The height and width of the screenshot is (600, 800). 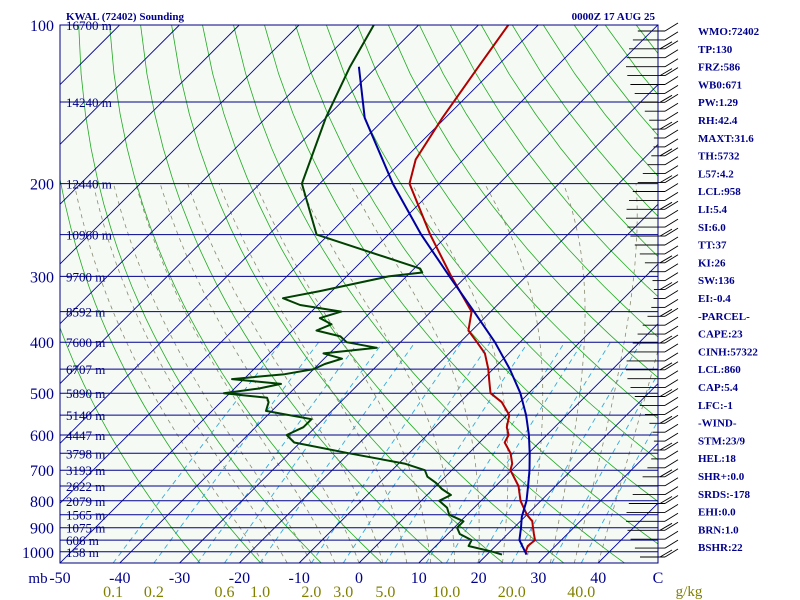 I want to click on index-entry: CAPE:23, so click(x=720, y=335).